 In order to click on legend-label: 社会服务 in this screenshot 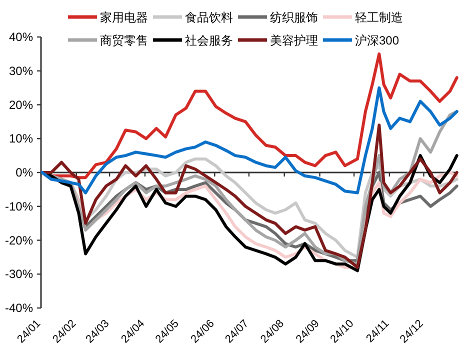, I will do `click(209, 41)`.